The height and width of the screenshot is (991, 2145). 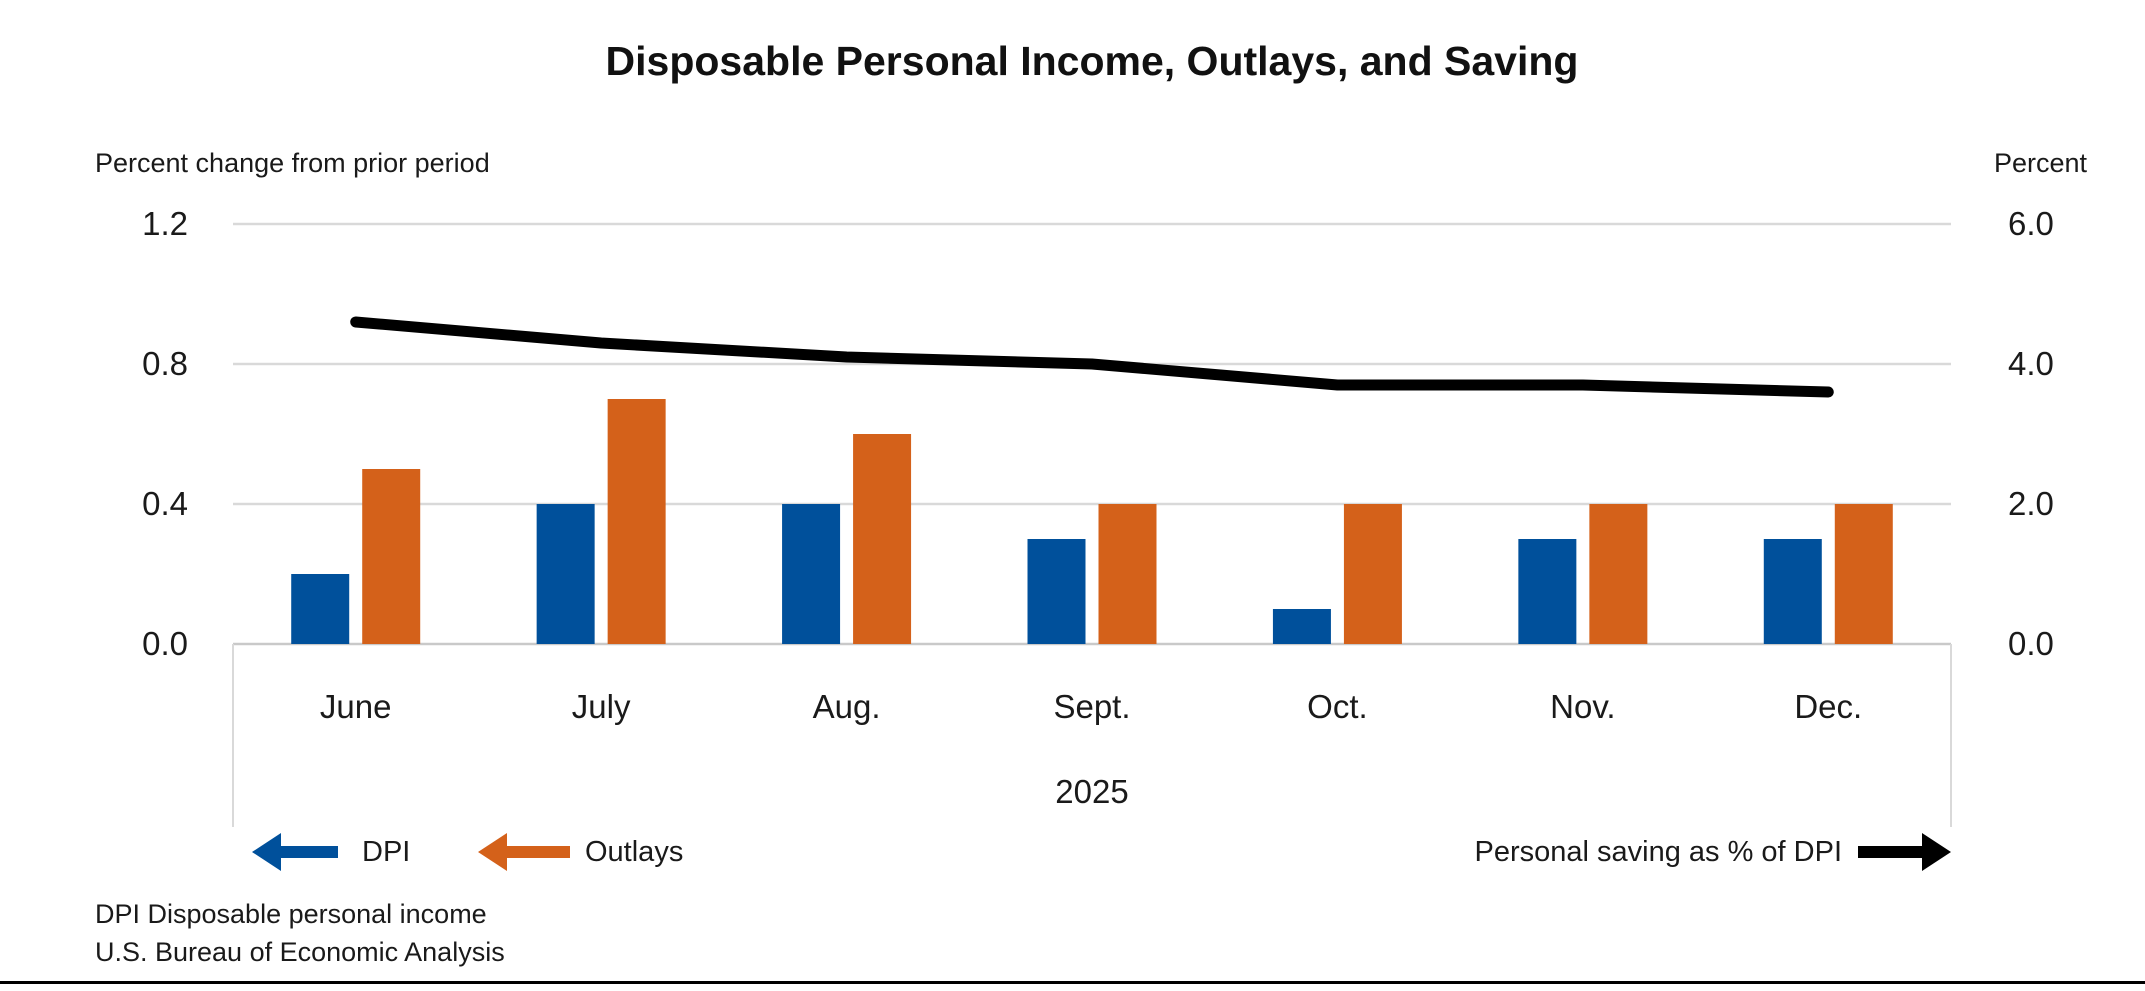 I want to click on bar-dpi-Dec., so click(x=1792, y=591).